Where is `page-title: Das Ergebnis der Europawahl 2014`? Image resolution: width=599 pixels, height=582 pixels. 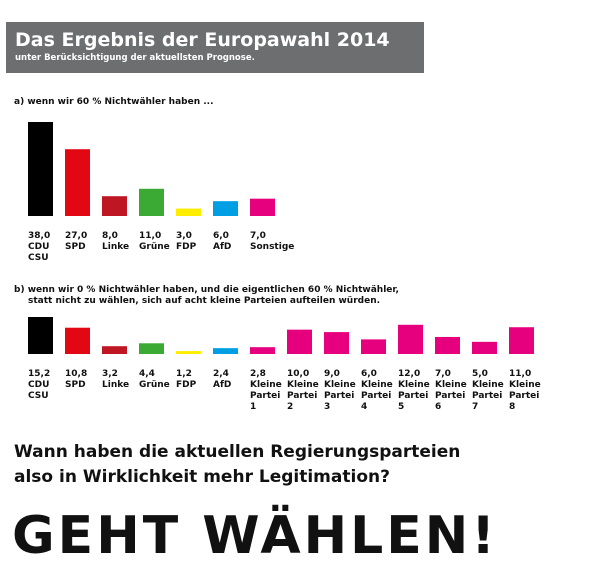
page-title: Das Ergebnis der Europawahl 2014 is located at coordinates (202, 40).